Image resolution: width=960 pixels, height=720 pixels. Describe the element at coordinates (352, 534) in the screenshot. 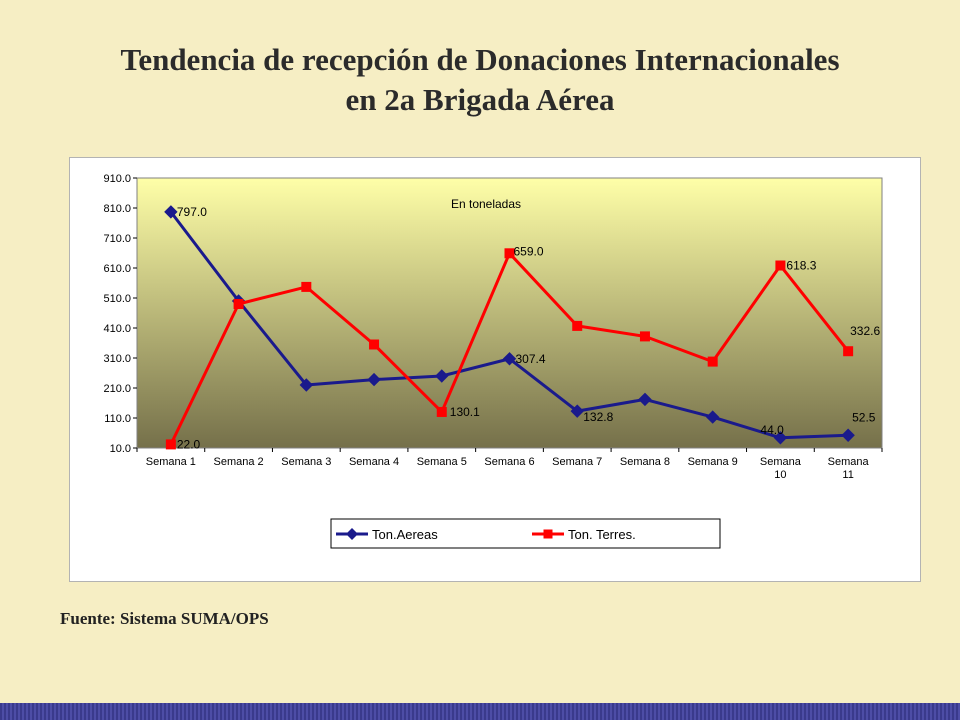

I see `legend-marker-diamond` at that location.